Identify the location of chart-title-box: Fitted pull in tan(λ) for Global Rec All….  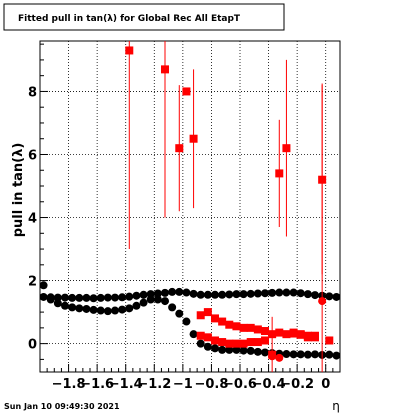
(144, 17).